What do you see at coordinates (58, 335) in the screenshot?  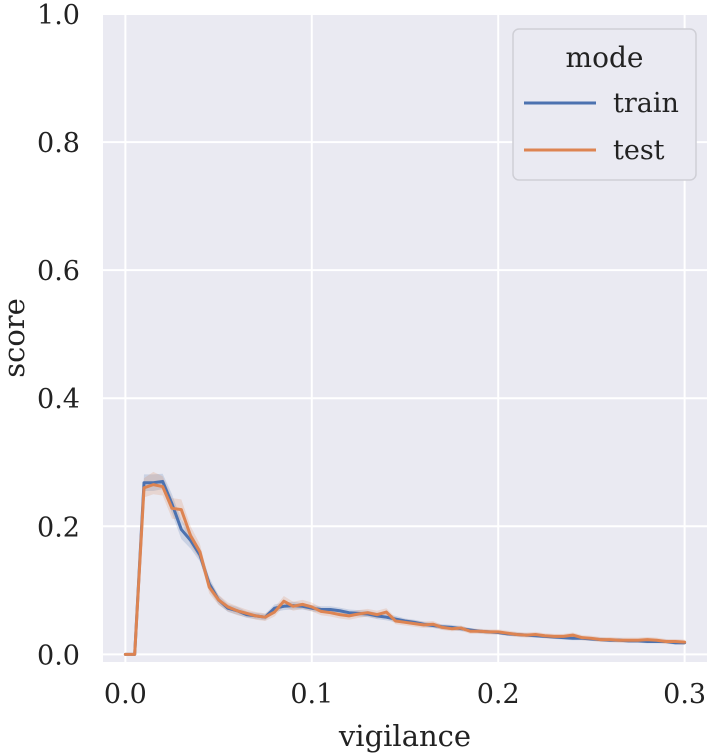 I see `y-axis-ticks: 0.0 0.2 0.4 0.6 0.8 1.0` at bounding box center [58, 335].